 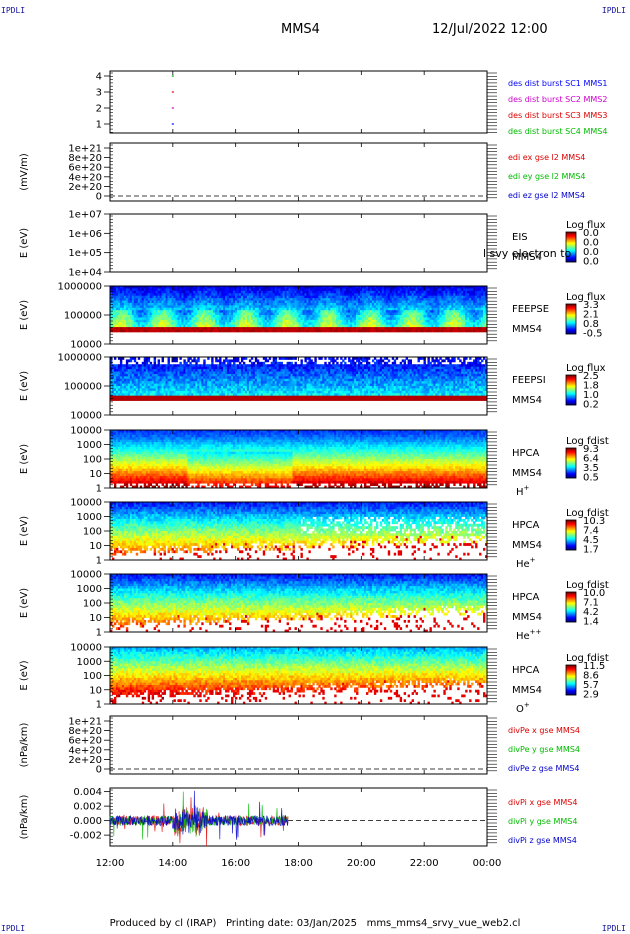 I want to click on corner-label-tr: IPDLI, so click(x=614, y=10).